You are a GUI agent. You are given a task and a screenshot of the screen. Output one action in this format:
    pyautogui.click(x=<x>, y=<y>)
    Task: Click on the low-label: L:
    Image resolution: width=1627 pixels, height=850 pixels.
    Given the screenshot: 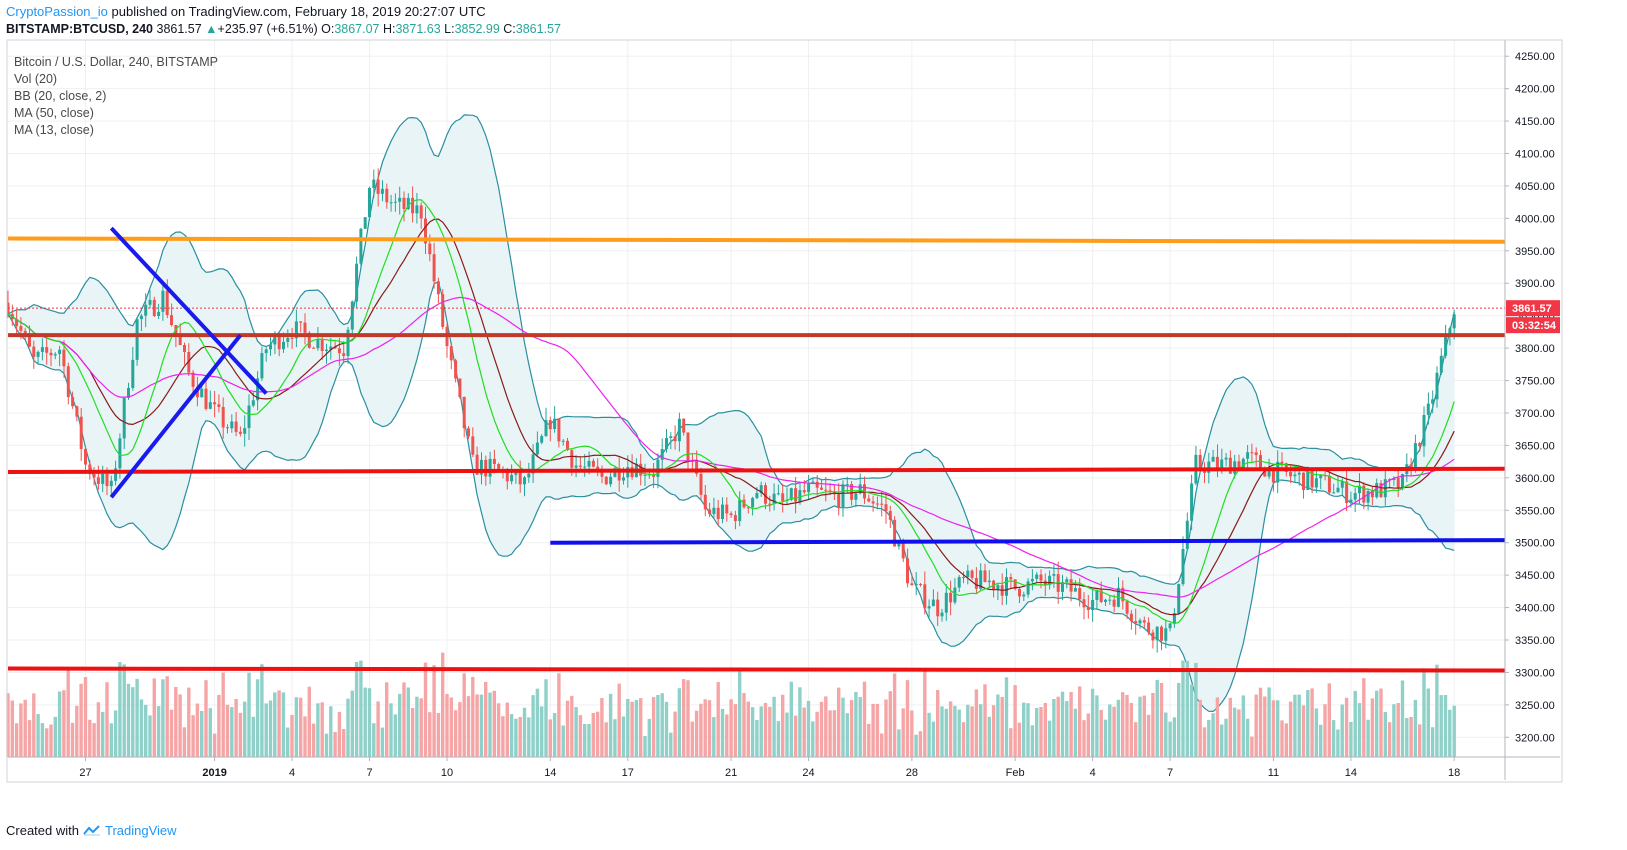 What is the action you would take?
    pyautogui.click(x=449, y=29)
    